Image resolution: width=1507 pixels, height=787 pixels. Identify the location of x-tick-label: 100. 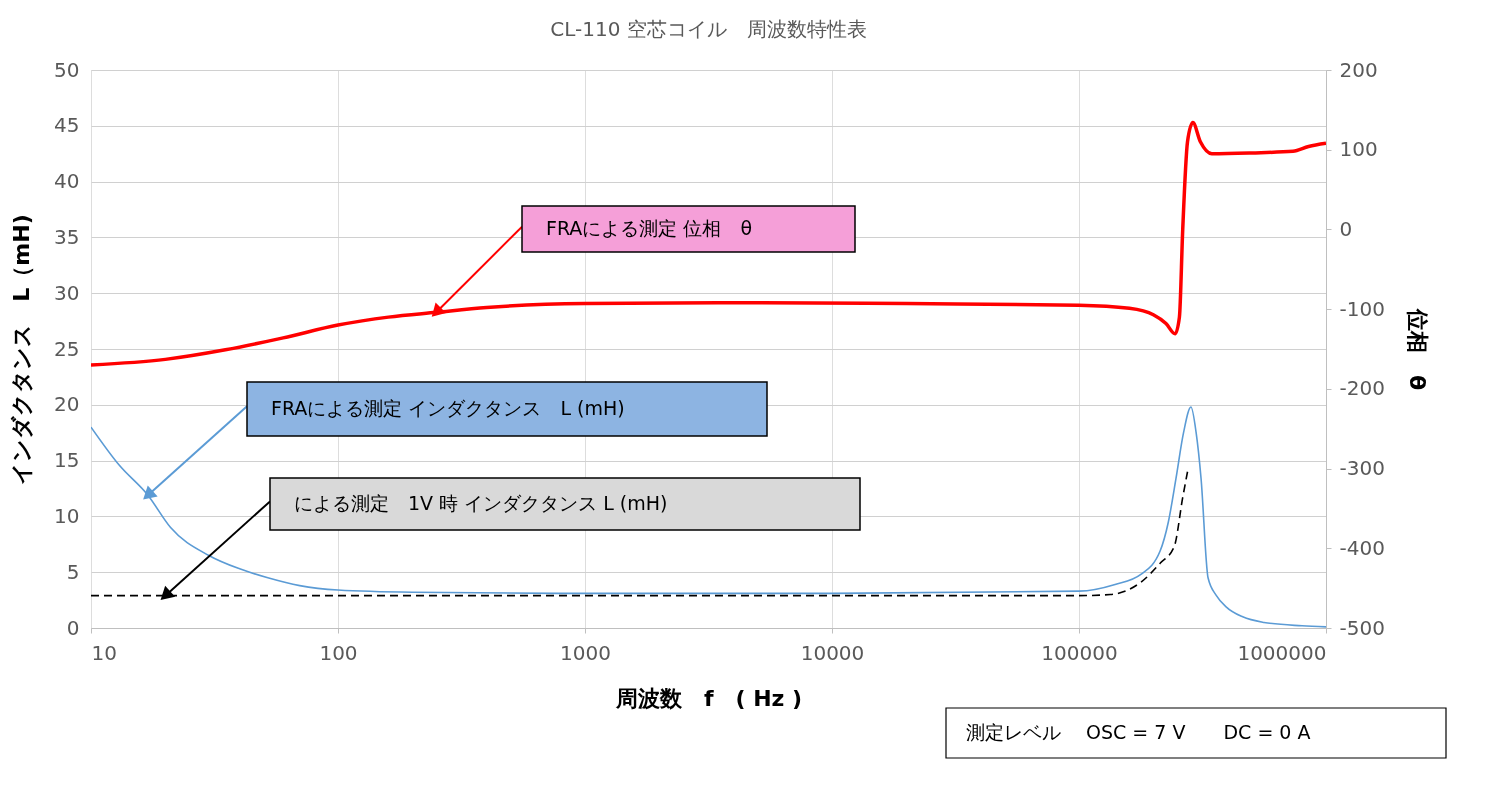
(338, 652).